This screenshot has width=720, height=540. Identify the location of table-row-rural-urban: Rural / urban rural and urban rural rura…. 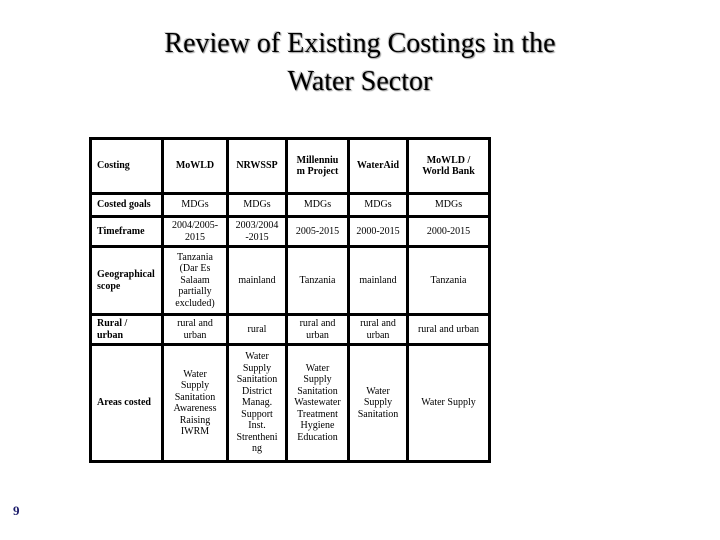
(290, 329).